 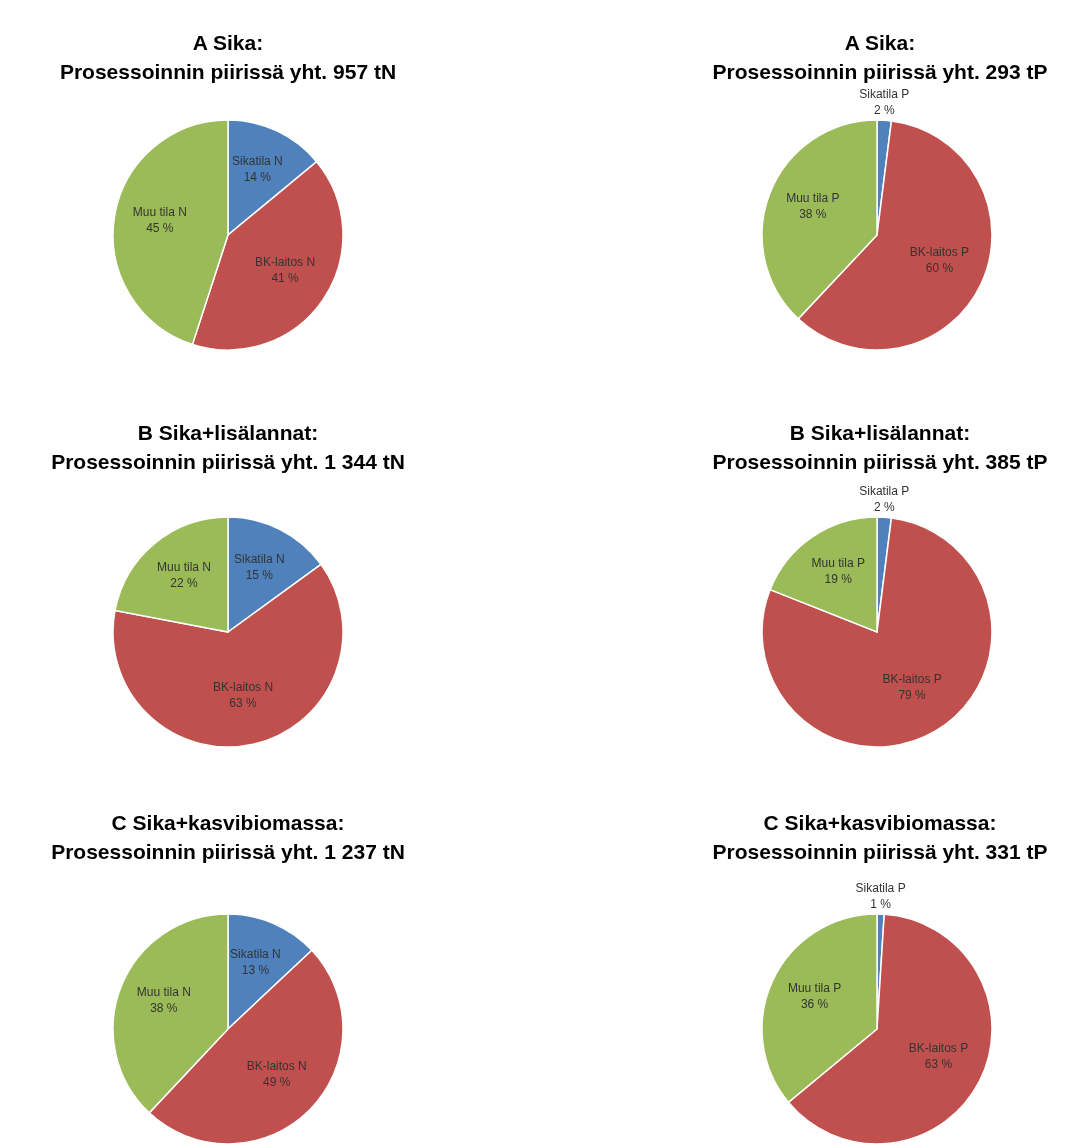 I want to click on data-label: 13 %, so click(x=255, y=969).